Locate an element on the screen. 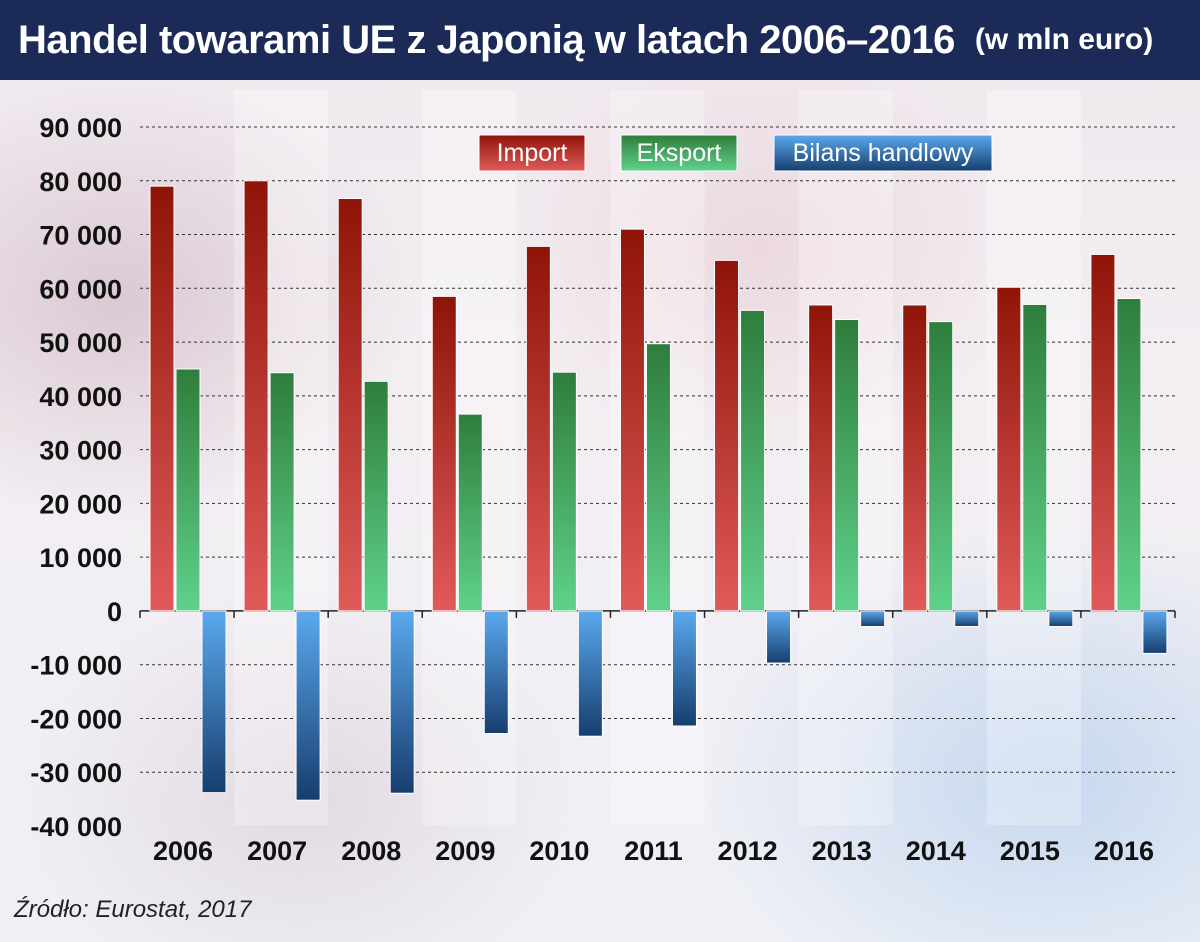 Image resolution: width=1200 pixels, height=942 pixels. y-tick-label: -30 000 is located at coordinates (76, 773).